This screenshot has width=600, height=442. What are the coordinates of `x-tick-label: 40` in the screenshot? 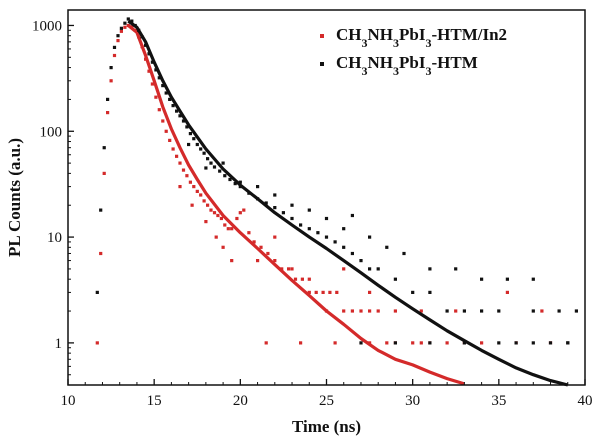 It's located at (585, 401).